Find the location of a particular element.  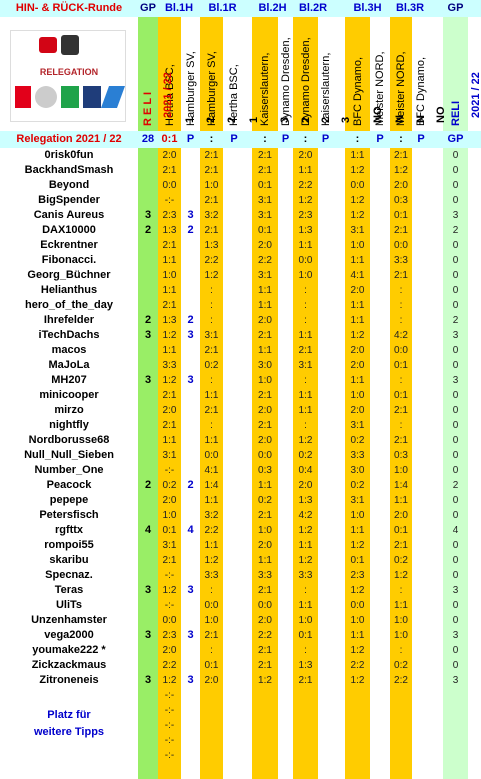

player-name: Zitroneneis is located at coordinates (69, 680).